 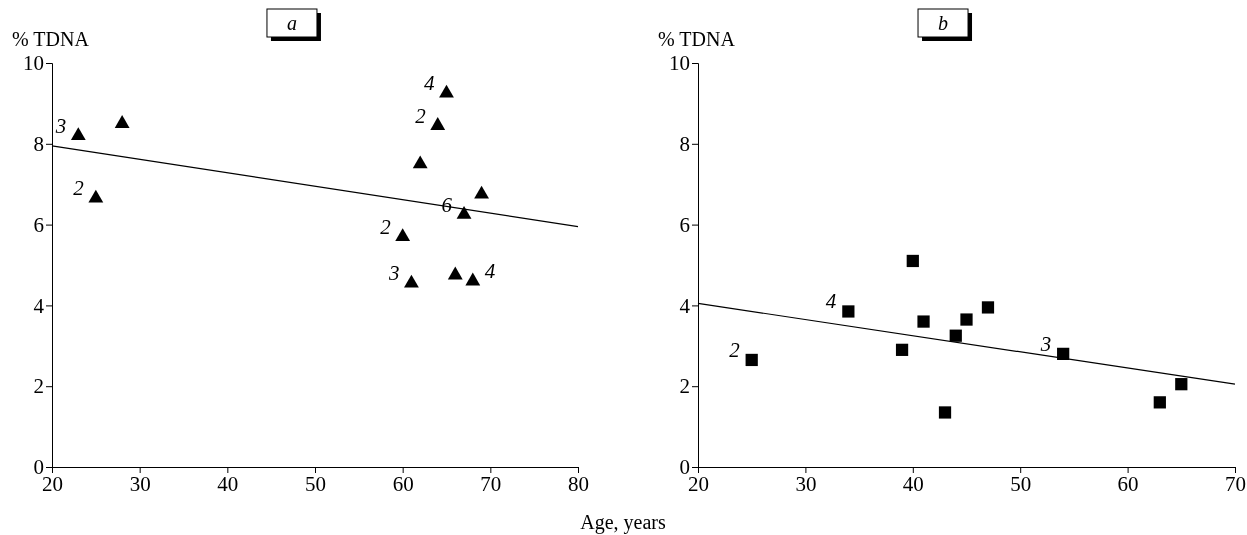 What do you see at coordinates (291, 23) in the screenshot?
I see `chart-title: a` at bounding box center [291, 23].